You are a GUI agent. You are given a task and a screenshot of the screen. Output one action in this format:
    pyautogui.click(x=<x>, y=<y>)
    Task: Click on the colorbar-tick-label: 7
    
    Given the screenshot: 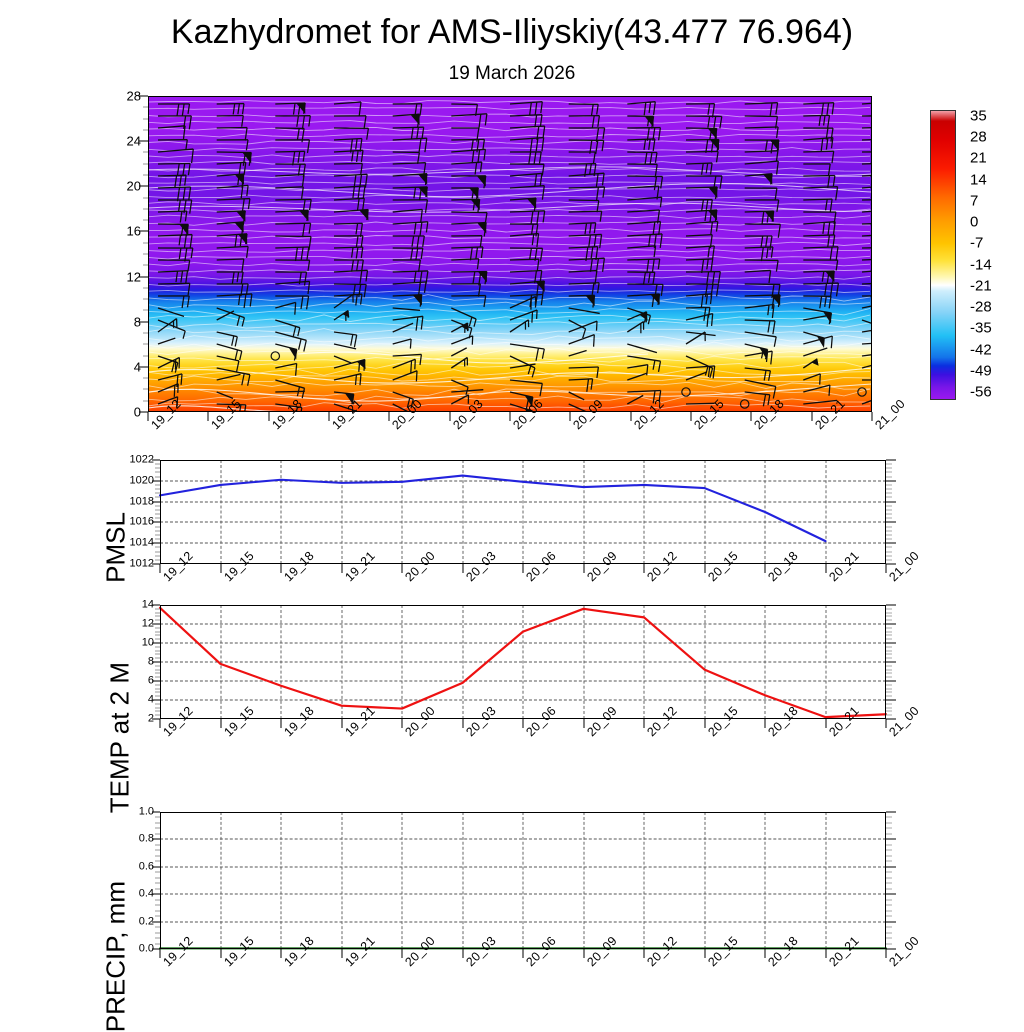 What is the action you would take?
    pyautogui.click(x=974, y=200)
    